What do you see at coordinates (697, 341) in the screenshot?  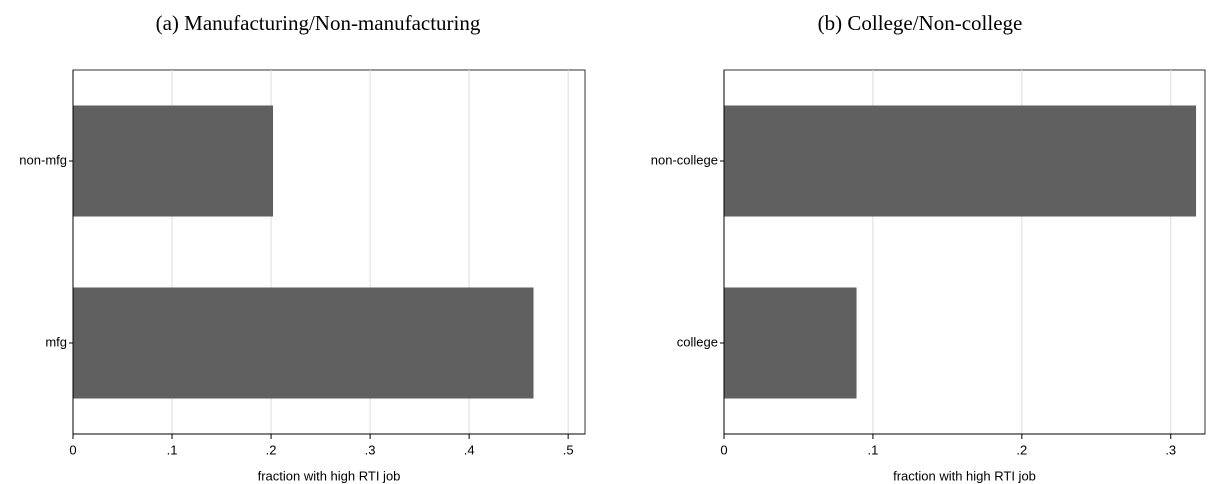 I see `y-tick-label: college` at bounding box center [697, 341].